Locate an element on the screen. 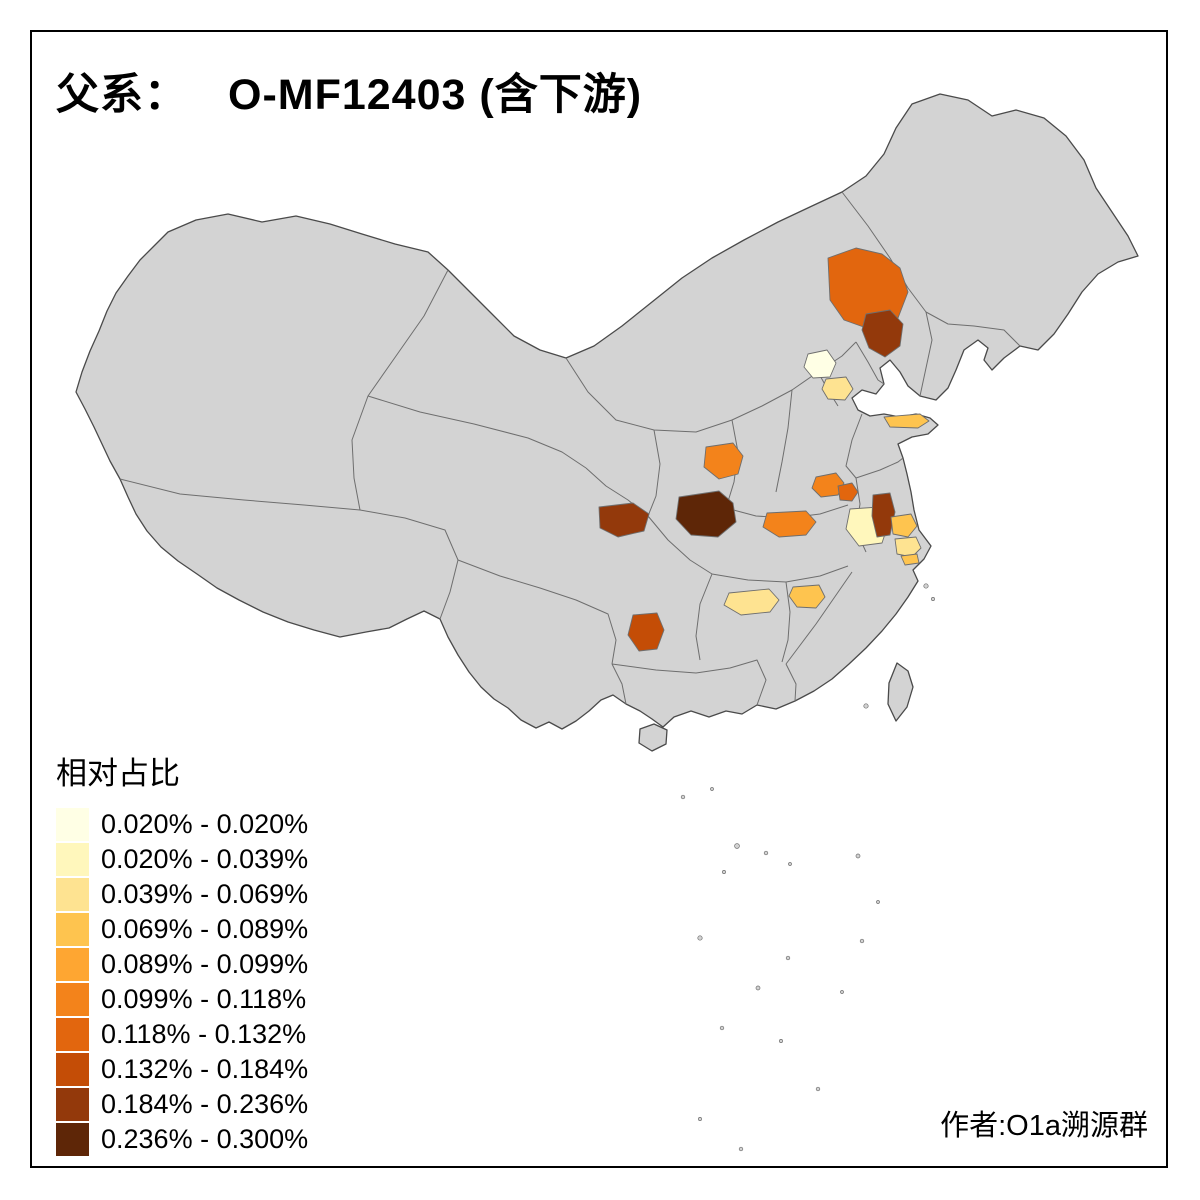 This screenshot has height=1200, width=1200. map-region-hunan-north is located at coordinates (751, 602).